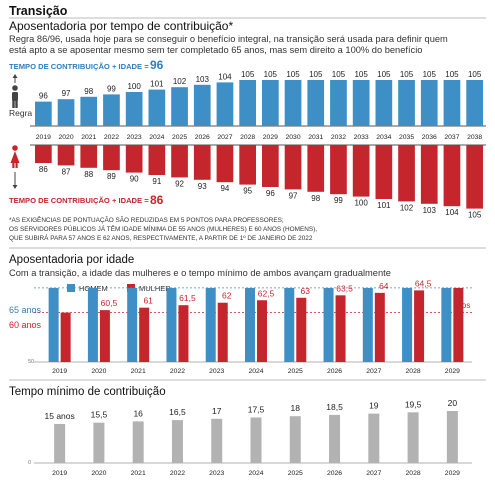 The width and height of the screenshot is (495, 499). What do you see at coordinates (134, 137) in the screenshot?
I see `chart1-year-label: 2023` at bounding box center [134, 137].